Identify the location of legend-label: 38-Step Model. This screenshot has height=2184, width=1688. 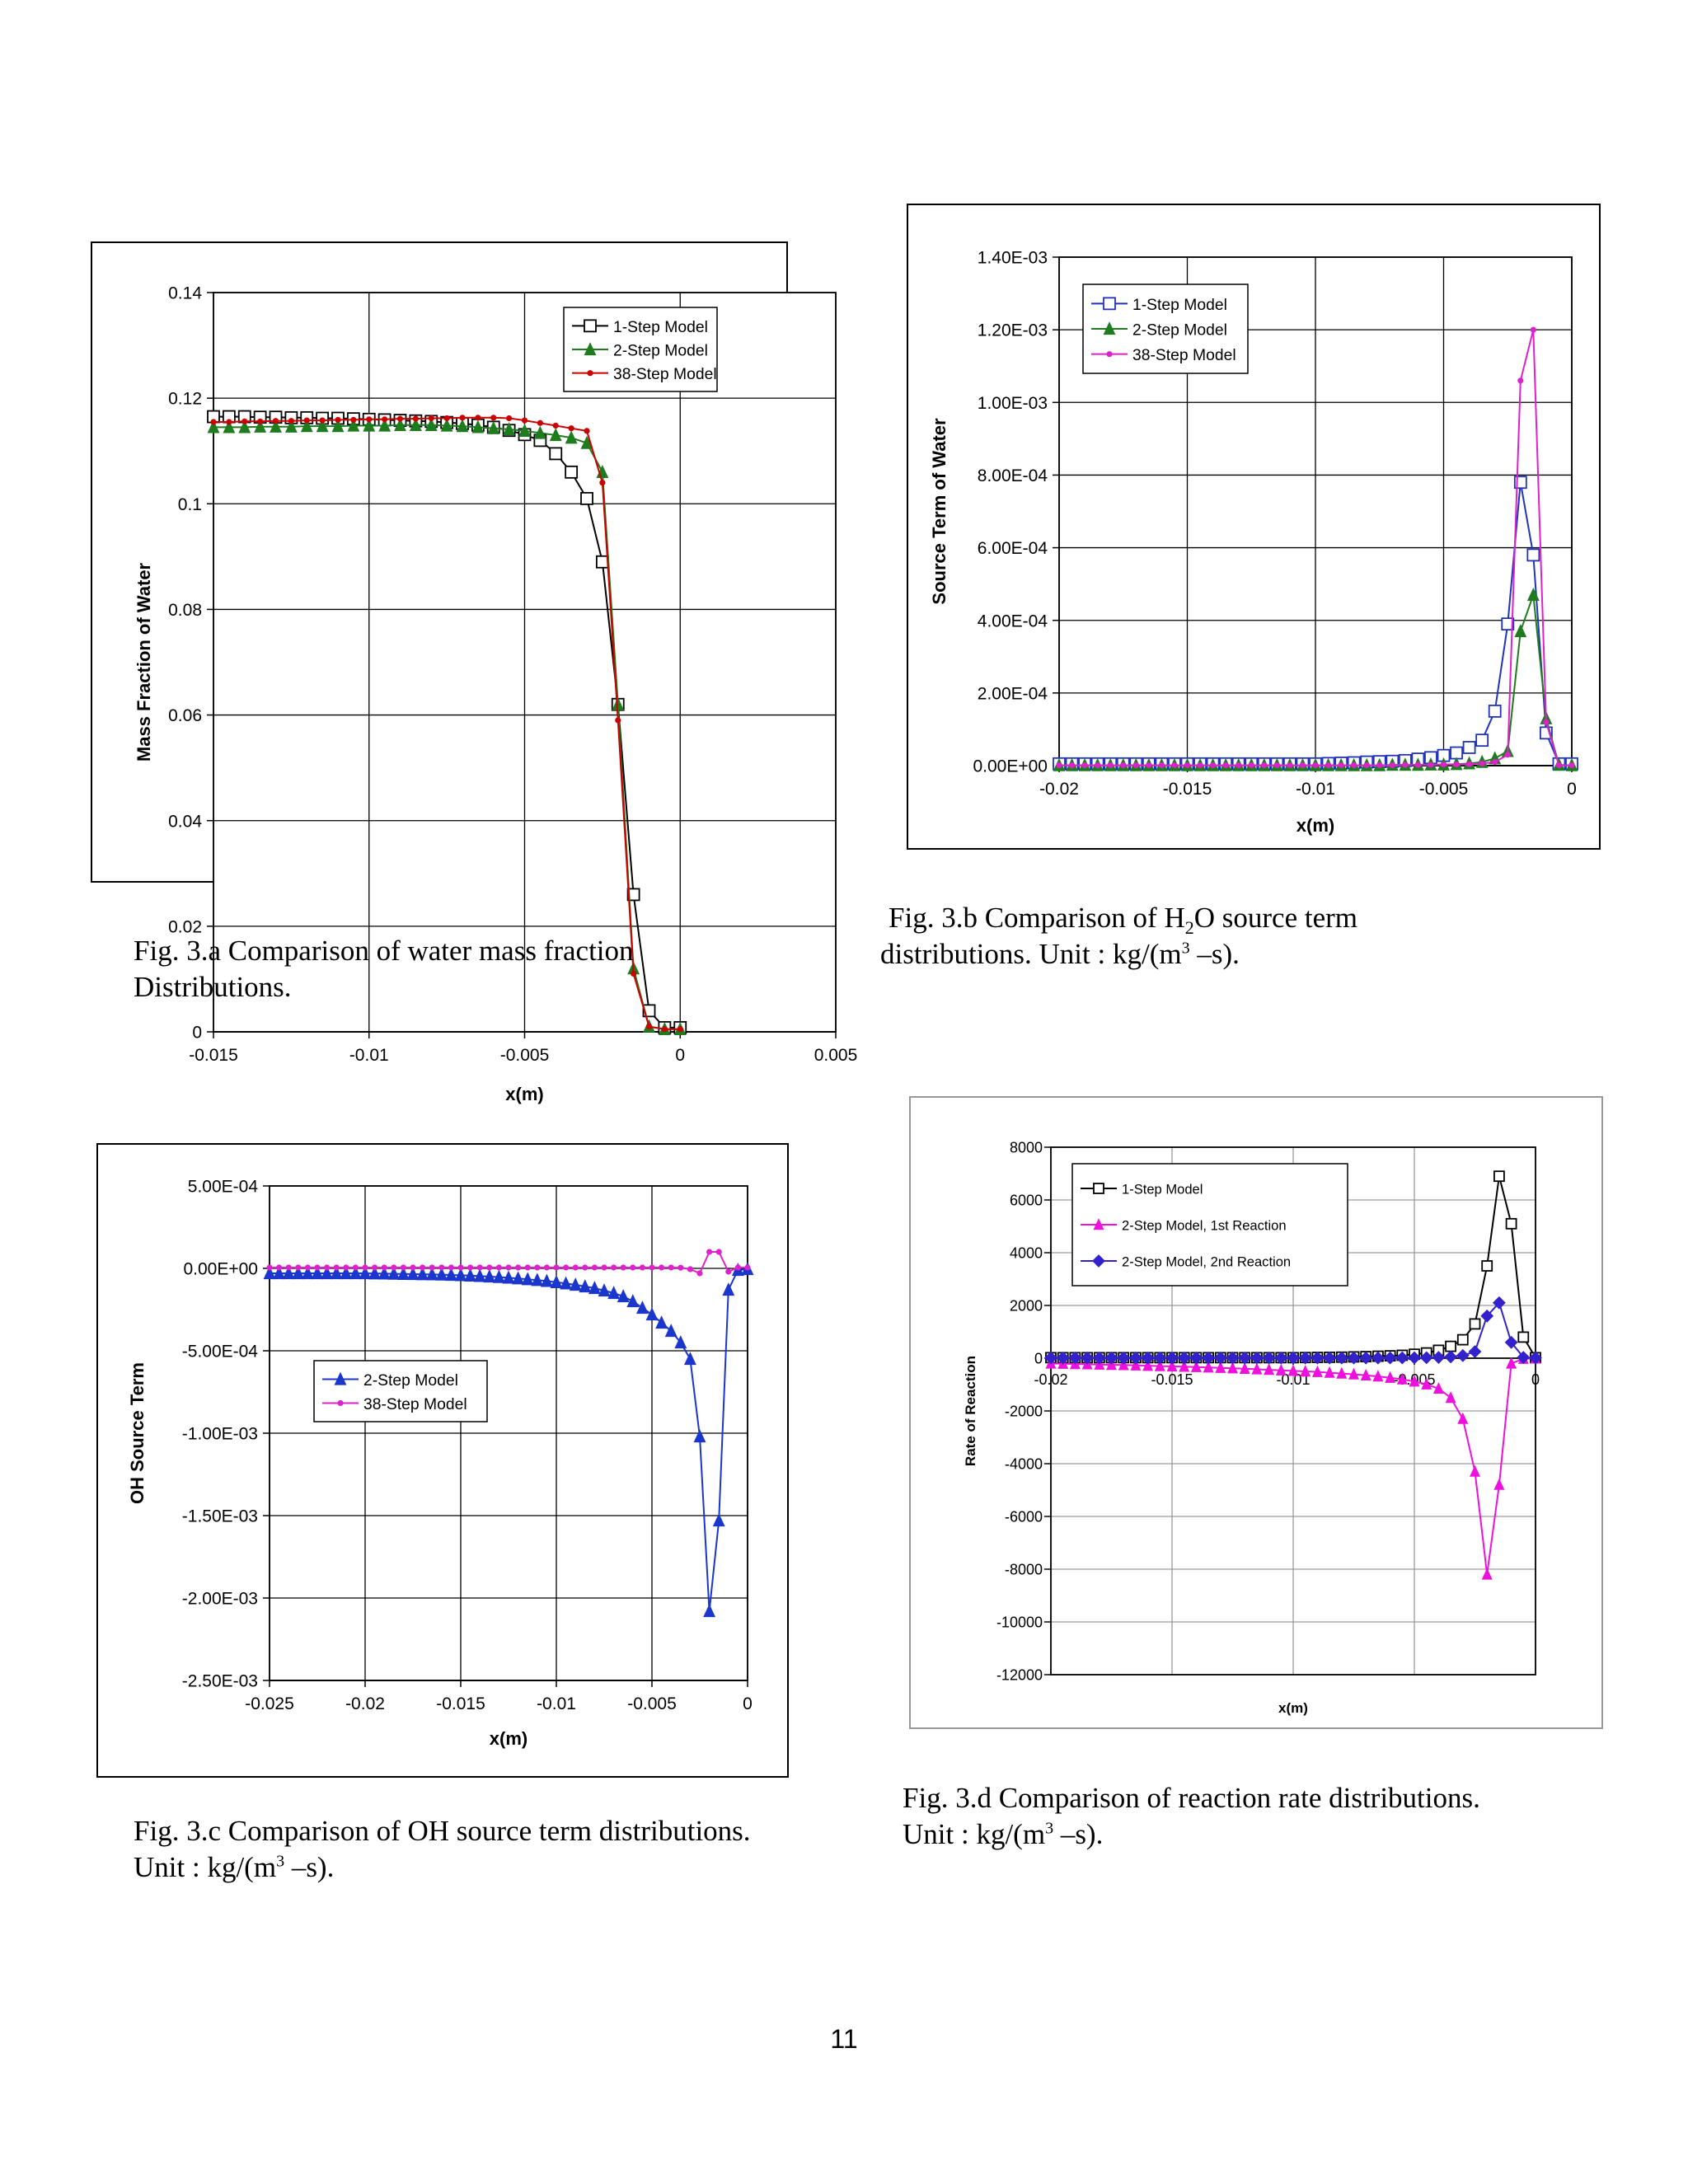
(415, 1404).